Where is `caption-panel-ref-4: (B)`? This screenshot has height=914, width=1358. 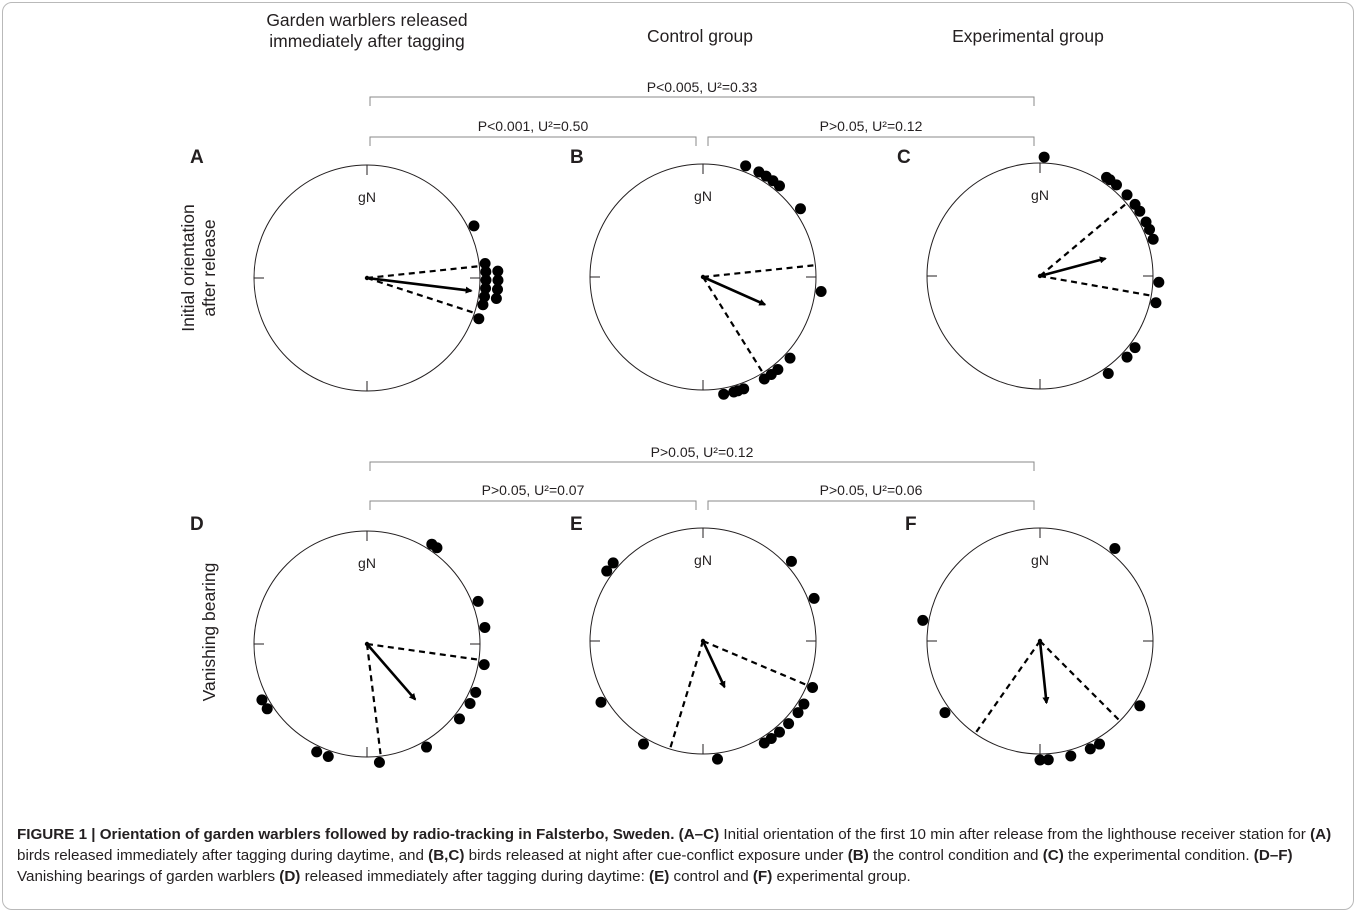
caption-panel-ref-4: (B) is located at coordinates (858, 855).